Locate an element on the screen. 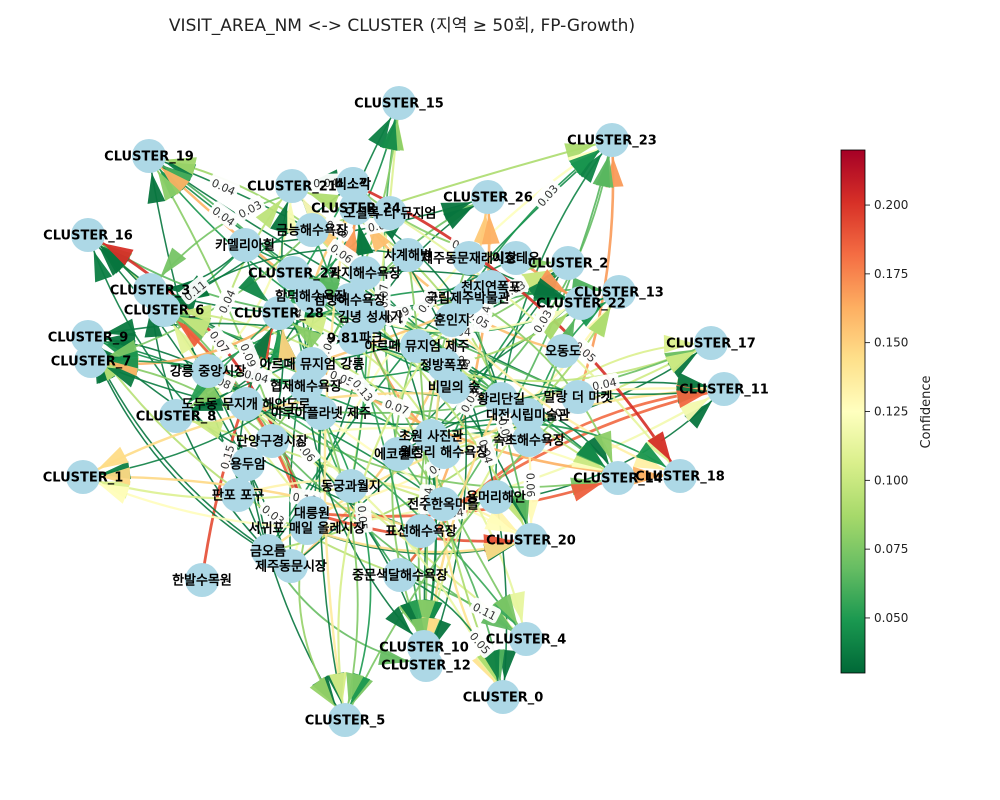 Image resolution: width=1000 pixels, height=800 pixels. place-node-label: 용머리해안 is located at coordinates (496, 498).